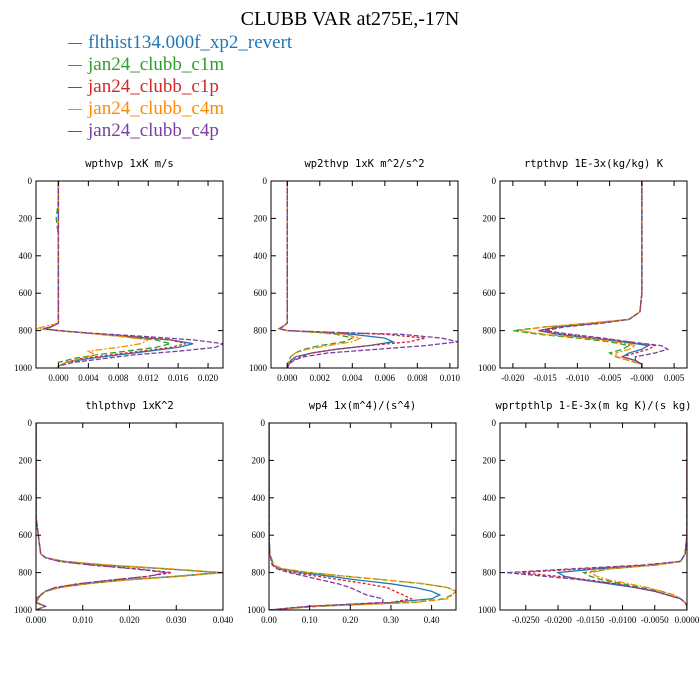  What do you see at coordinates (153, 130) in the screenshot?
I see `legend-label: jan24_clubb_c4p` at bounding box center [153, 130].